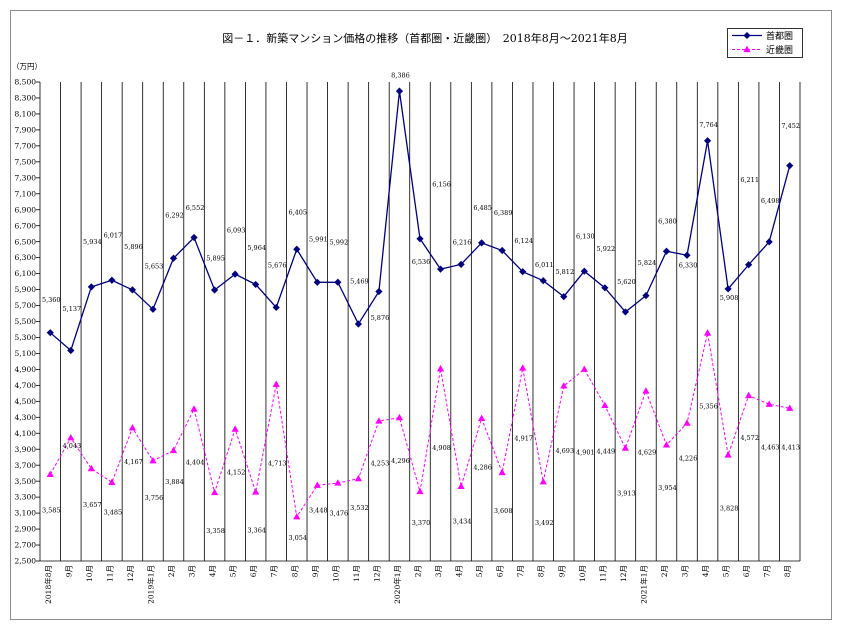  Describe the element at coordinates (708, 125) in the screenshot. I see `series-0-data-label: 7,764` at that location.